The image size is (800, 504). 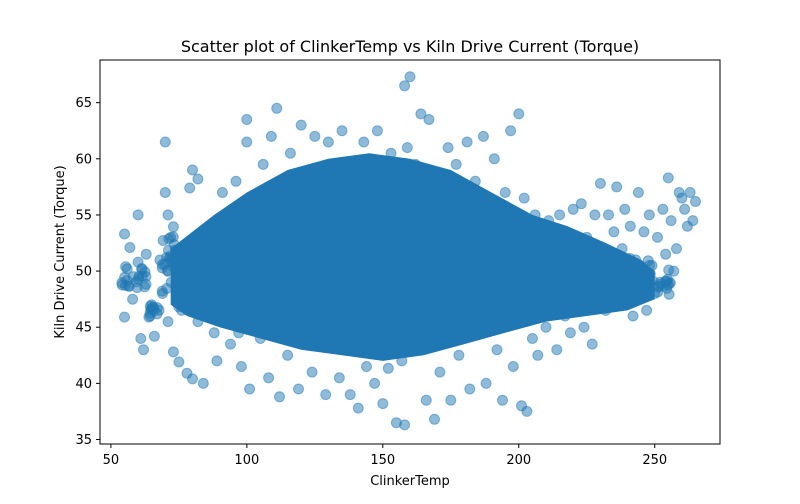 I want to click on x-tick-label: 200, so click(x=518, y=460).